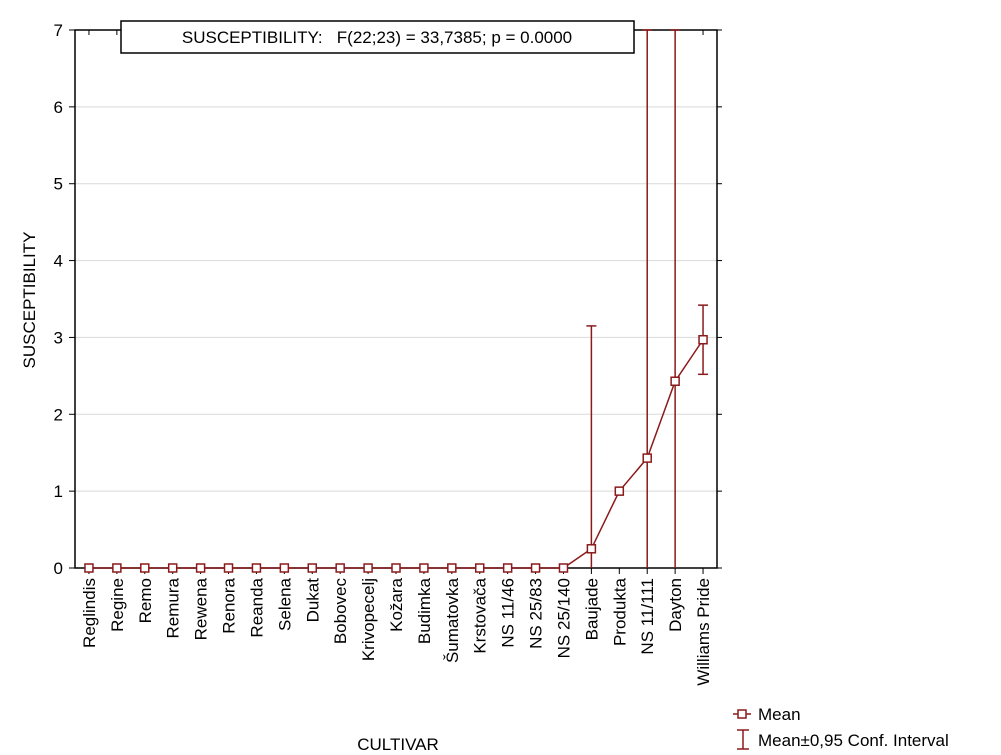 The image size is (1001, 755). I want to click on x-tick-label-7: Selena, so click(284, 603).